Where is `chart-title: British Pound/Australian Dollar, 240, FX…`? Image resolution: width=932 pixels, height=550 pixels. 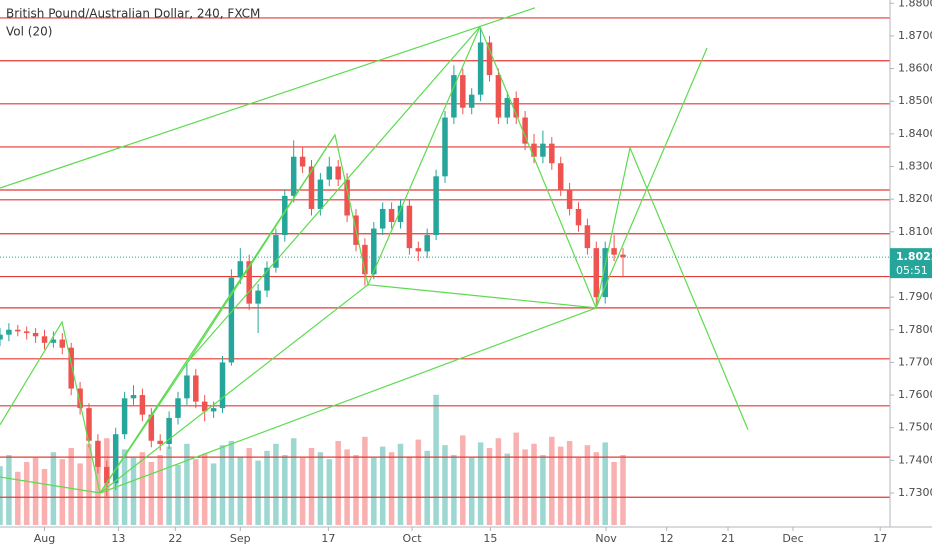
chart-title: British Pound/Australian Dollar, 240, FX… is located at coordinates (133, 14).